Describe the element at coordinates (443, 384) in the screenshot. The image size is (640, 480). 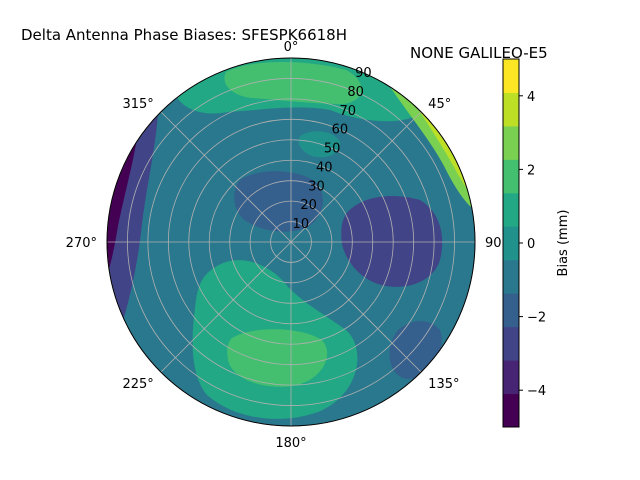
I see `azimuth-tick-label-135: 135°` at that location.